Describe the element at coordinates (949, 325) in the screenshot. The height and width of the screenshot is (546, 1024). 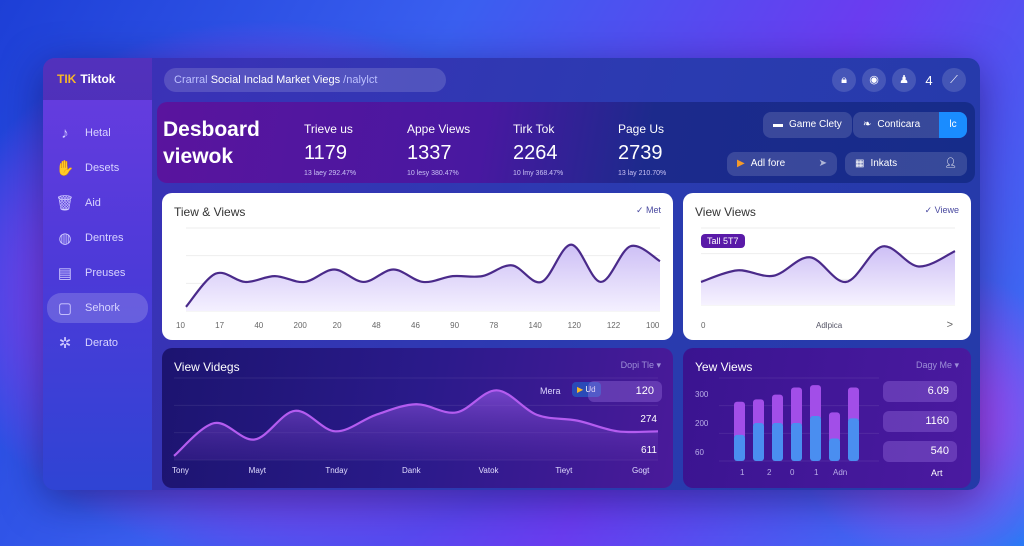
I see `next-arrow: >` at that location.